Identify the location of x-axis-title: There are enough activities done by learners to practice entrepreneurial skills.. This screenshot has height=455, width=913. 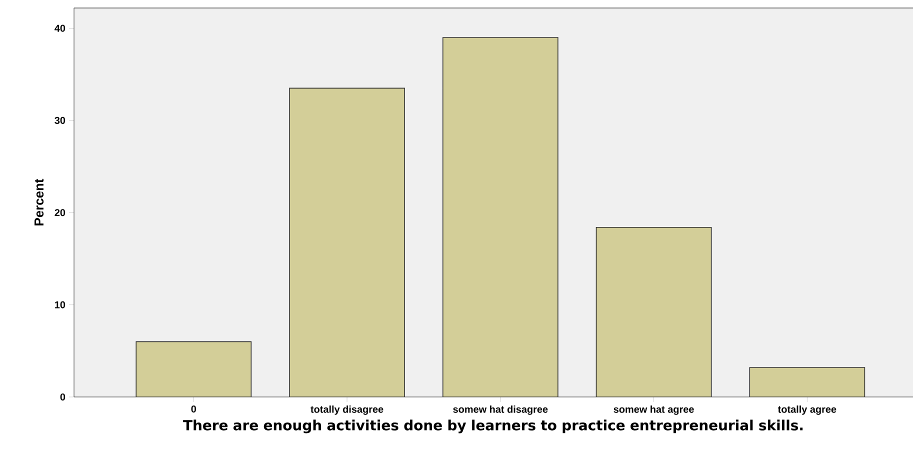
(493, 427).